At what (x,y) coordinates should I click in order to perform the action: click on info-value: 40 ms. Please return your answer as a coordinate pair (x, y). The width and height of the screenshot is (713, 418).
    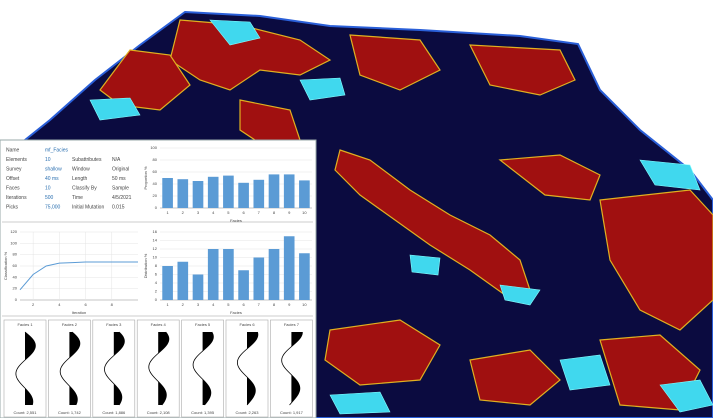
    Looking at the image, I should click on (52, 179).